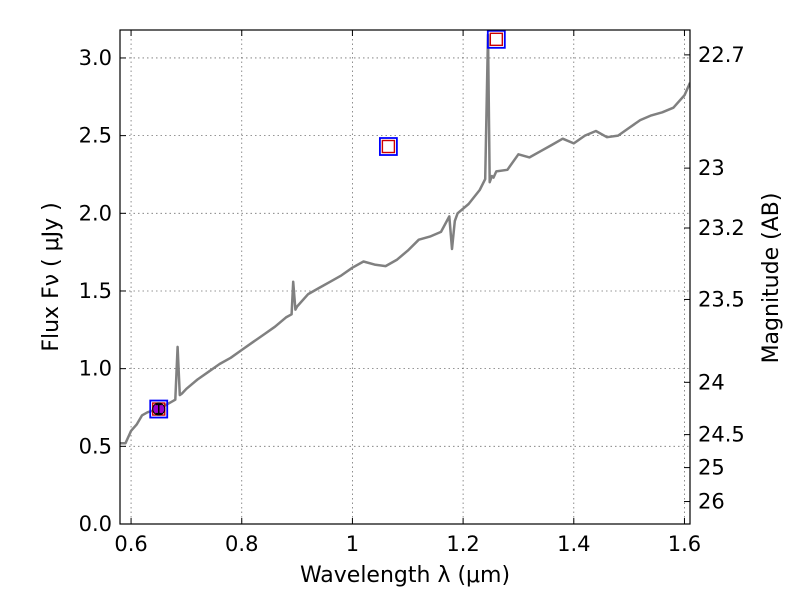 The image size is (800, 600). What do you see at coordinates (684, 544) in the screenshot?
I see `x-tick-label: 1.6` at bounding box center [684, 544].